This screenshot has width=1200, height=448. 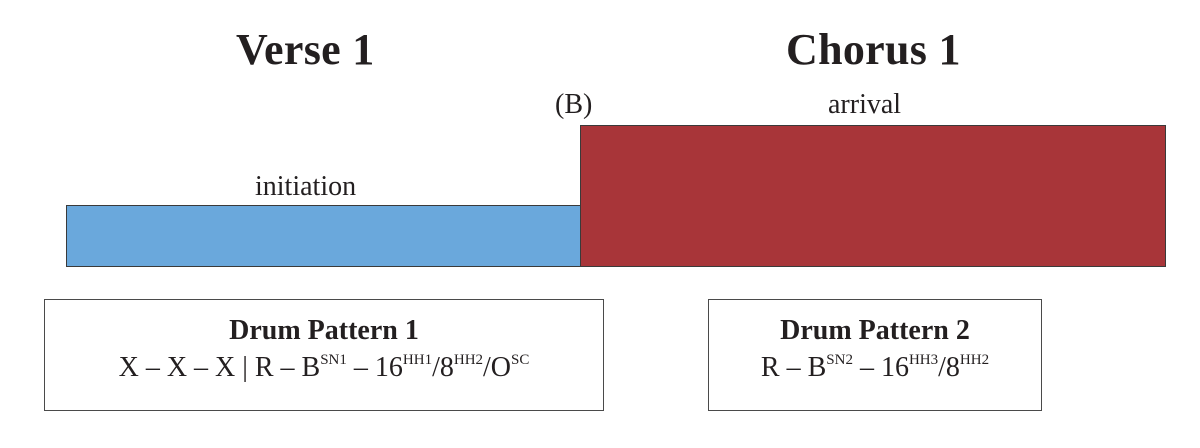 What do you see at coordinates (875, 330) in the screenshot?
I see `drum-pattern-2-title: Drum Pattern 2` at bounding box center [875, 330].